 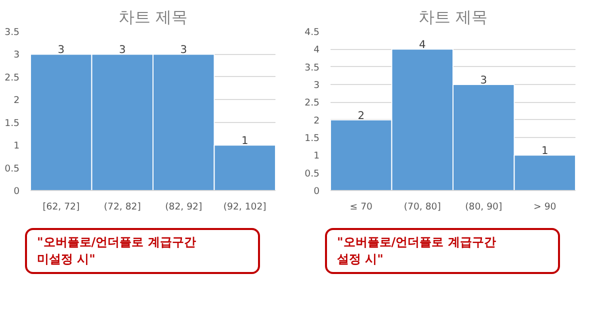 What do you see at coordinates (61, 207) in the screenshot?
I see `x-tick-label: [62, 72]` at bounding box center [61, 207].